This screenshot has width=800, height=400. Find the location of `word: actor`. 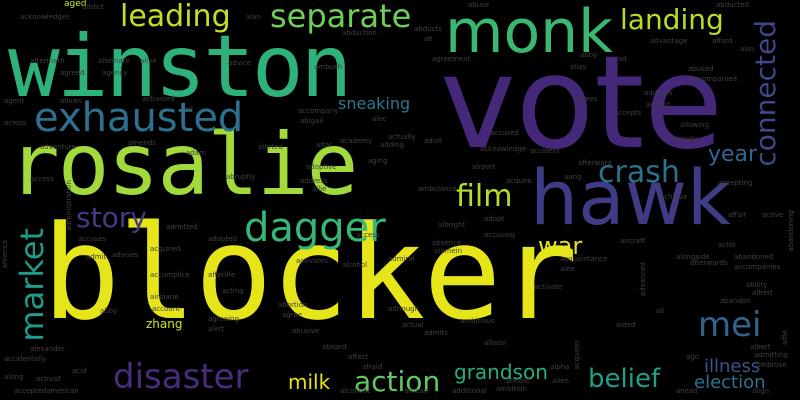

word: actor is located at coordinates (727, 245).